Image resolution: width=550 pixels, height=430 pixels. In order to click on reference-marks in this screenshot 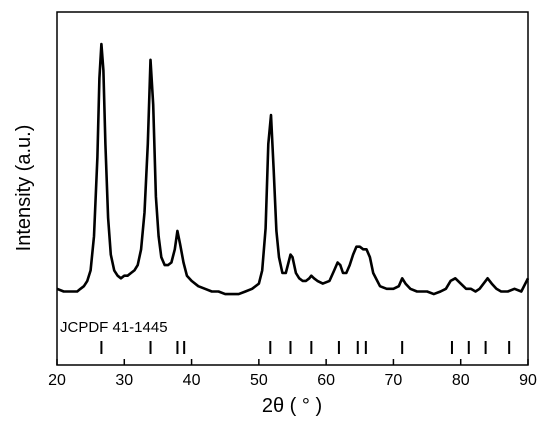, I will do `click(305, 347)`.